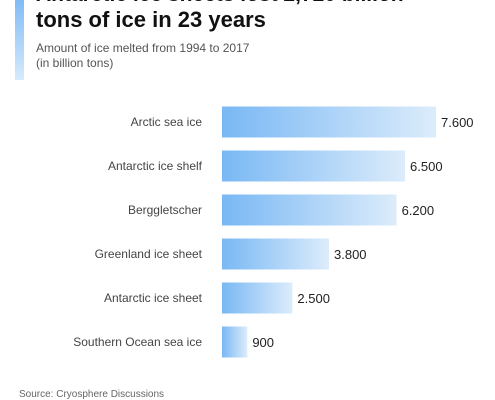 The height and width of the screenshot is (400, 495). I want to click on value-label: 6.200, so click(418, 210).